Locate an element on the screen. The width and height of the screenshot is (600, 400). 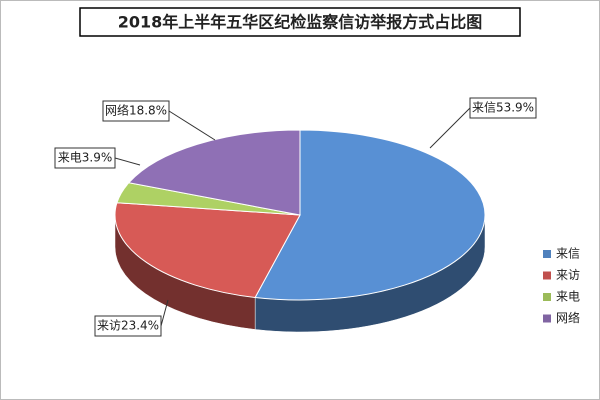
data-label: 来信53.9% is located at coordinates (503, 108).